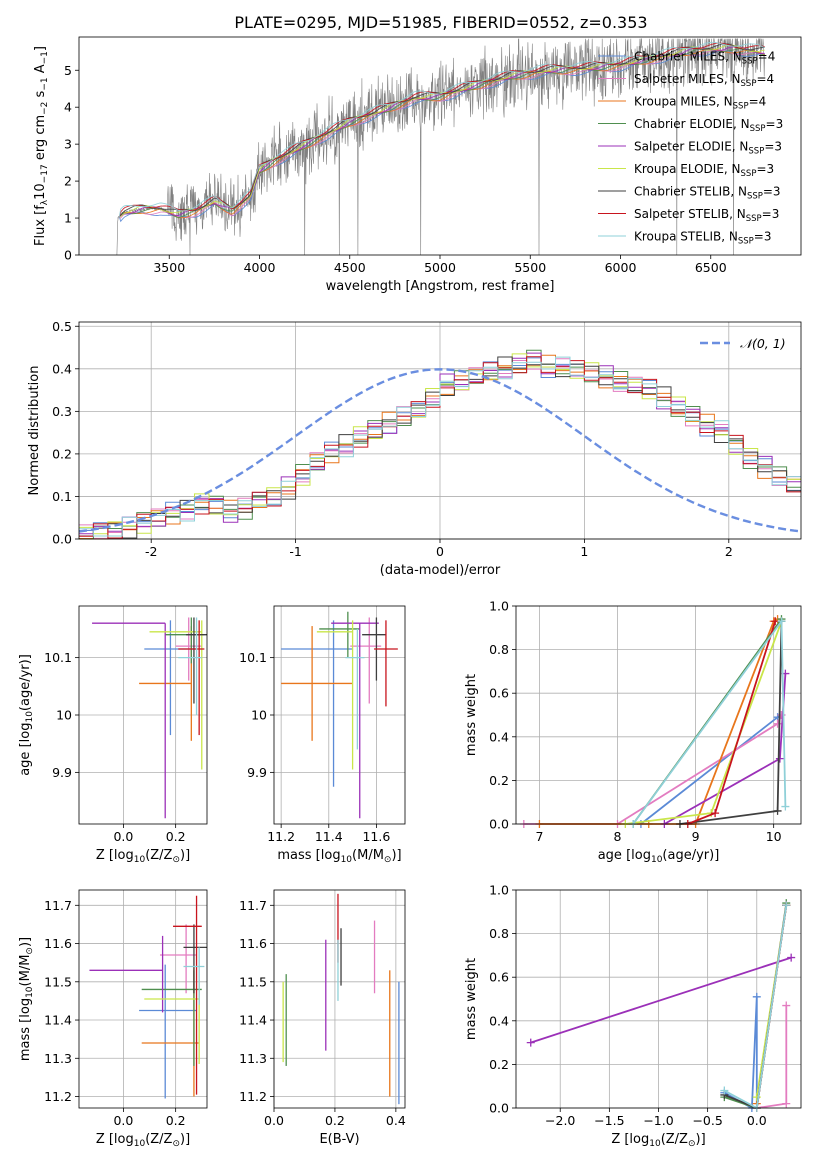  I want to click on x-axis-label: mass [log10(M/M⊙)], so click(339, 856).